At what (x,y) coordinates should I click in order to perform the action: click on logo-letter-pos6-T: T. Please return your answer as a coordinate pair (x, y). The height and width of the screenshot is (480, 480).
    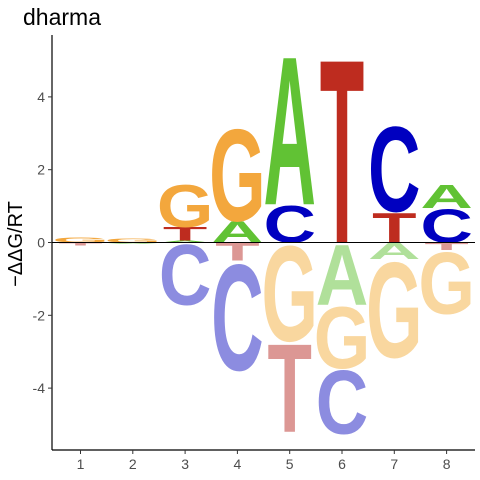
    Looking at the image, I should click on (342, 151).